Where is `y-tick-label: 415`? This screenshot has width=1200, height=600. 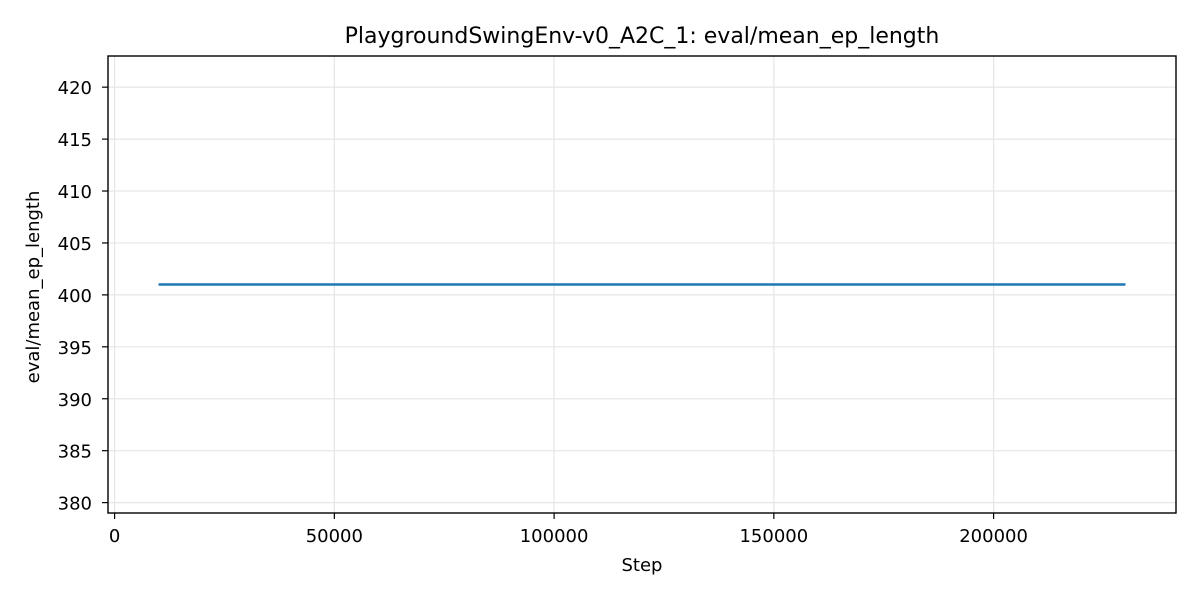
y-tick-label: 415 is located at coordinates (75, 140).